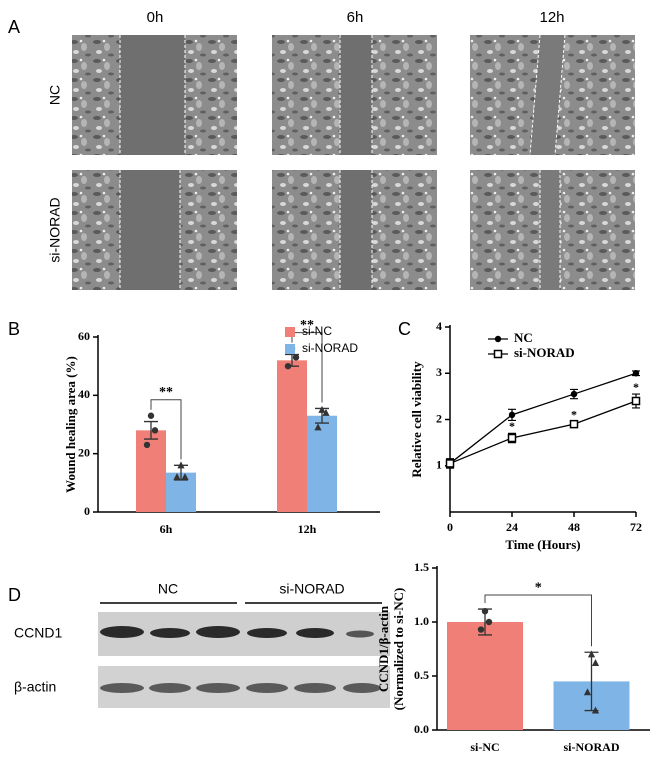 This screenshot has height=760, width=669. I want to click on y-tick-label: 1, so click(439, 465).